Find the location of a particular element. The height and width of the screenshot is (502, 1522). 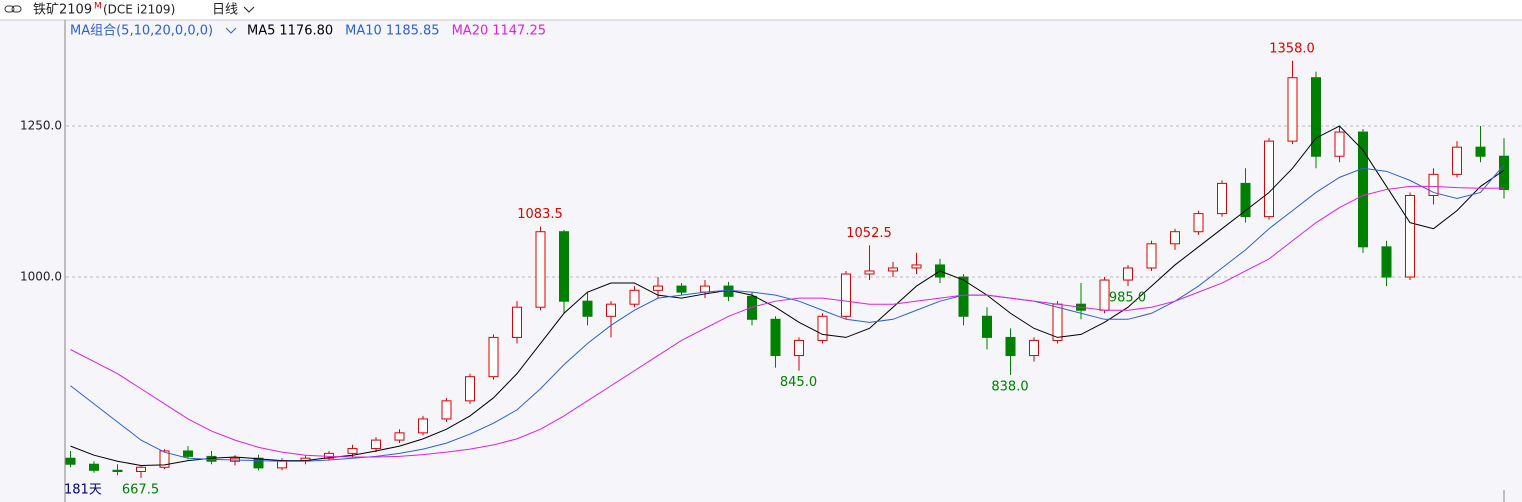

marker: M is located at coordinates (98, 7).